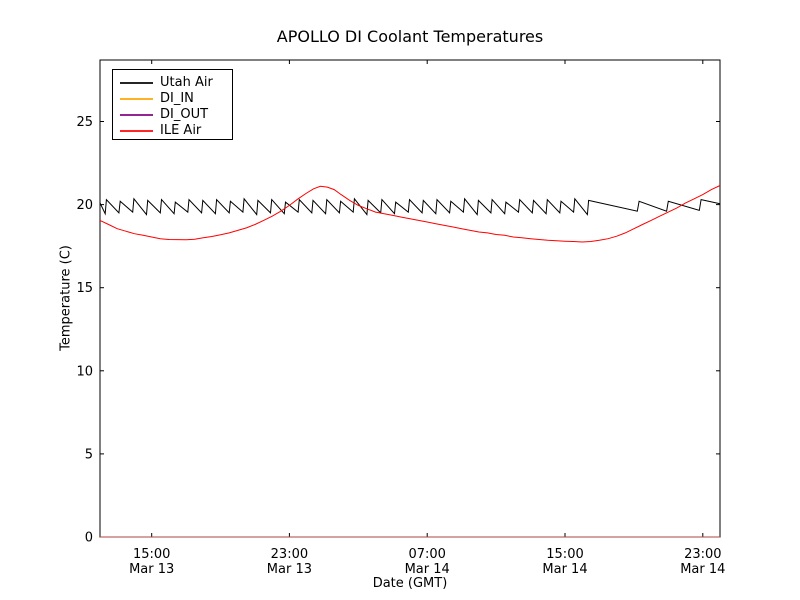  I want to click on y-axis-label: Temperature (C), so click(66, 298).